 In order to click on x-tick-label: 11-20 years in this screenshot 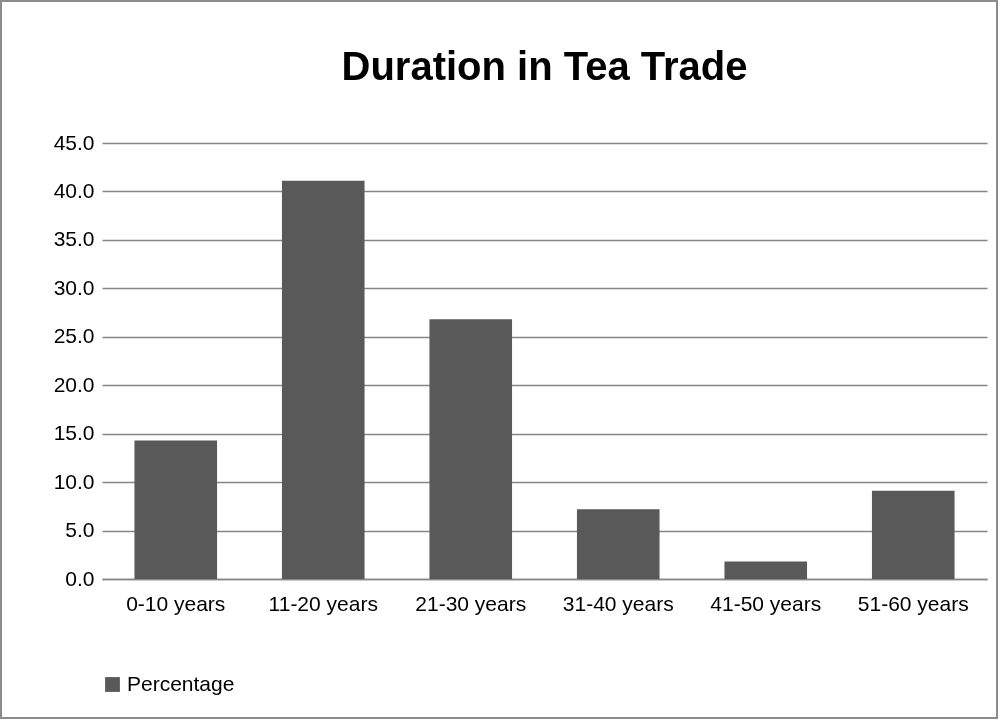, I will do `click(323, 603)`.